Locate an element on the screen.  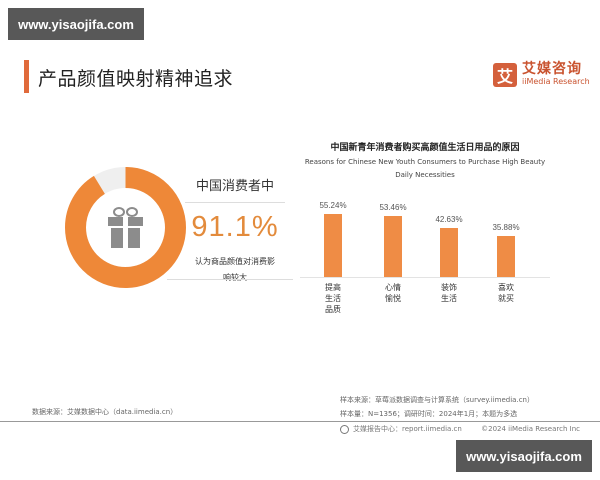
bar-column: 42.63% is located at coordinates (449, 246).